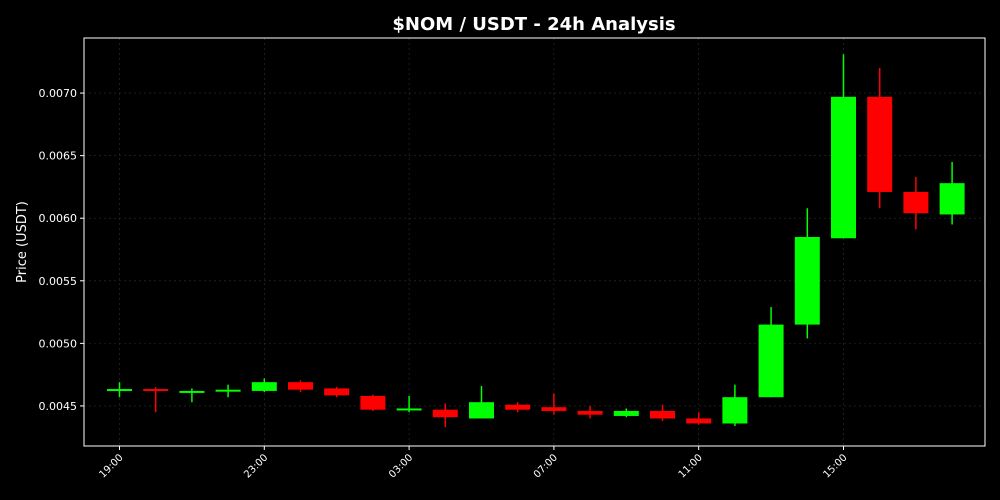 This screenshot has height=500, width=1000. Describe the element at coordinates (58, 406) in the screenshot. I see `y-tick-label: 0.0045` at that location.